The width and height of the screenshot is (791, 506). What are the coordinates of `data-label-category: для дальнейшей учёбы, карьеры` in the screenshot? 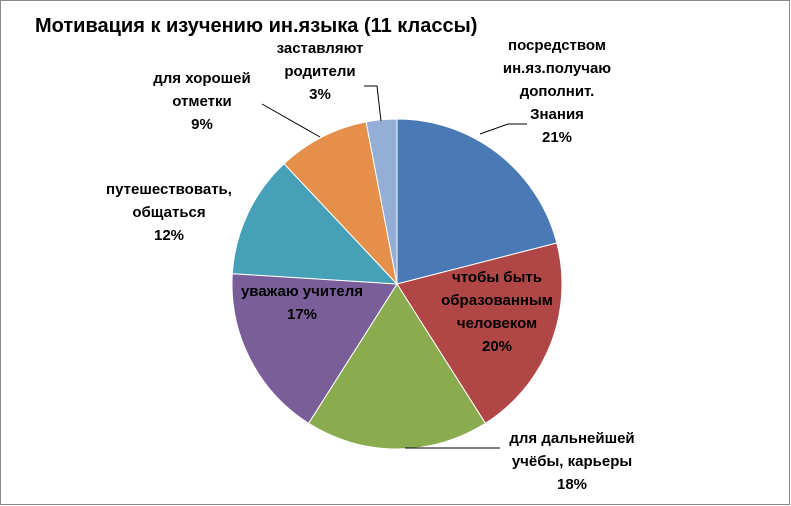 It's located at (571, 450).